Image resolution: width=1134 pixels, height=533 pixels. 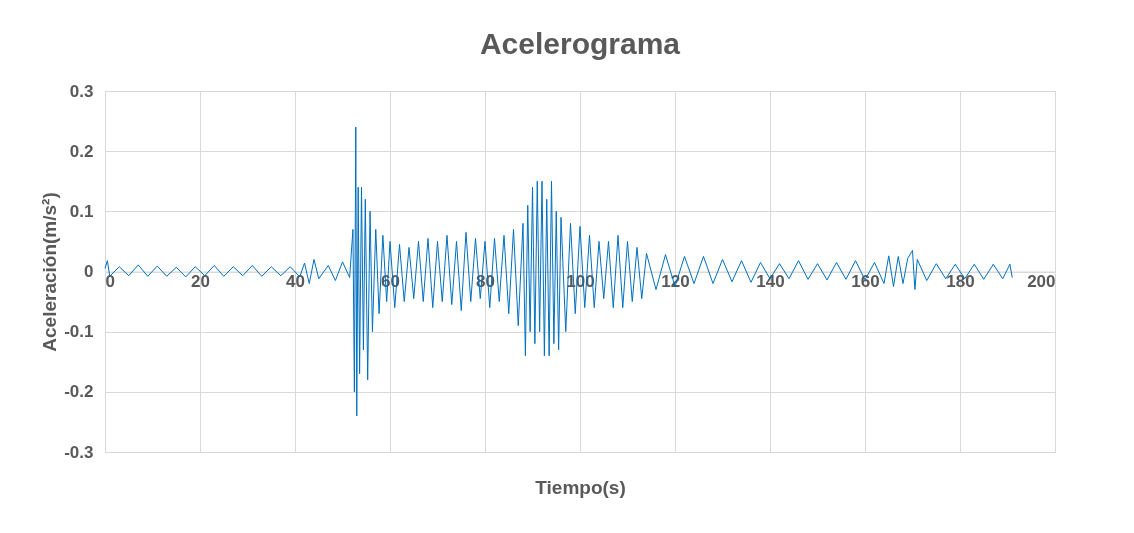 I want to click on y-tick-label: 0.2, so click(x=81, y=151).